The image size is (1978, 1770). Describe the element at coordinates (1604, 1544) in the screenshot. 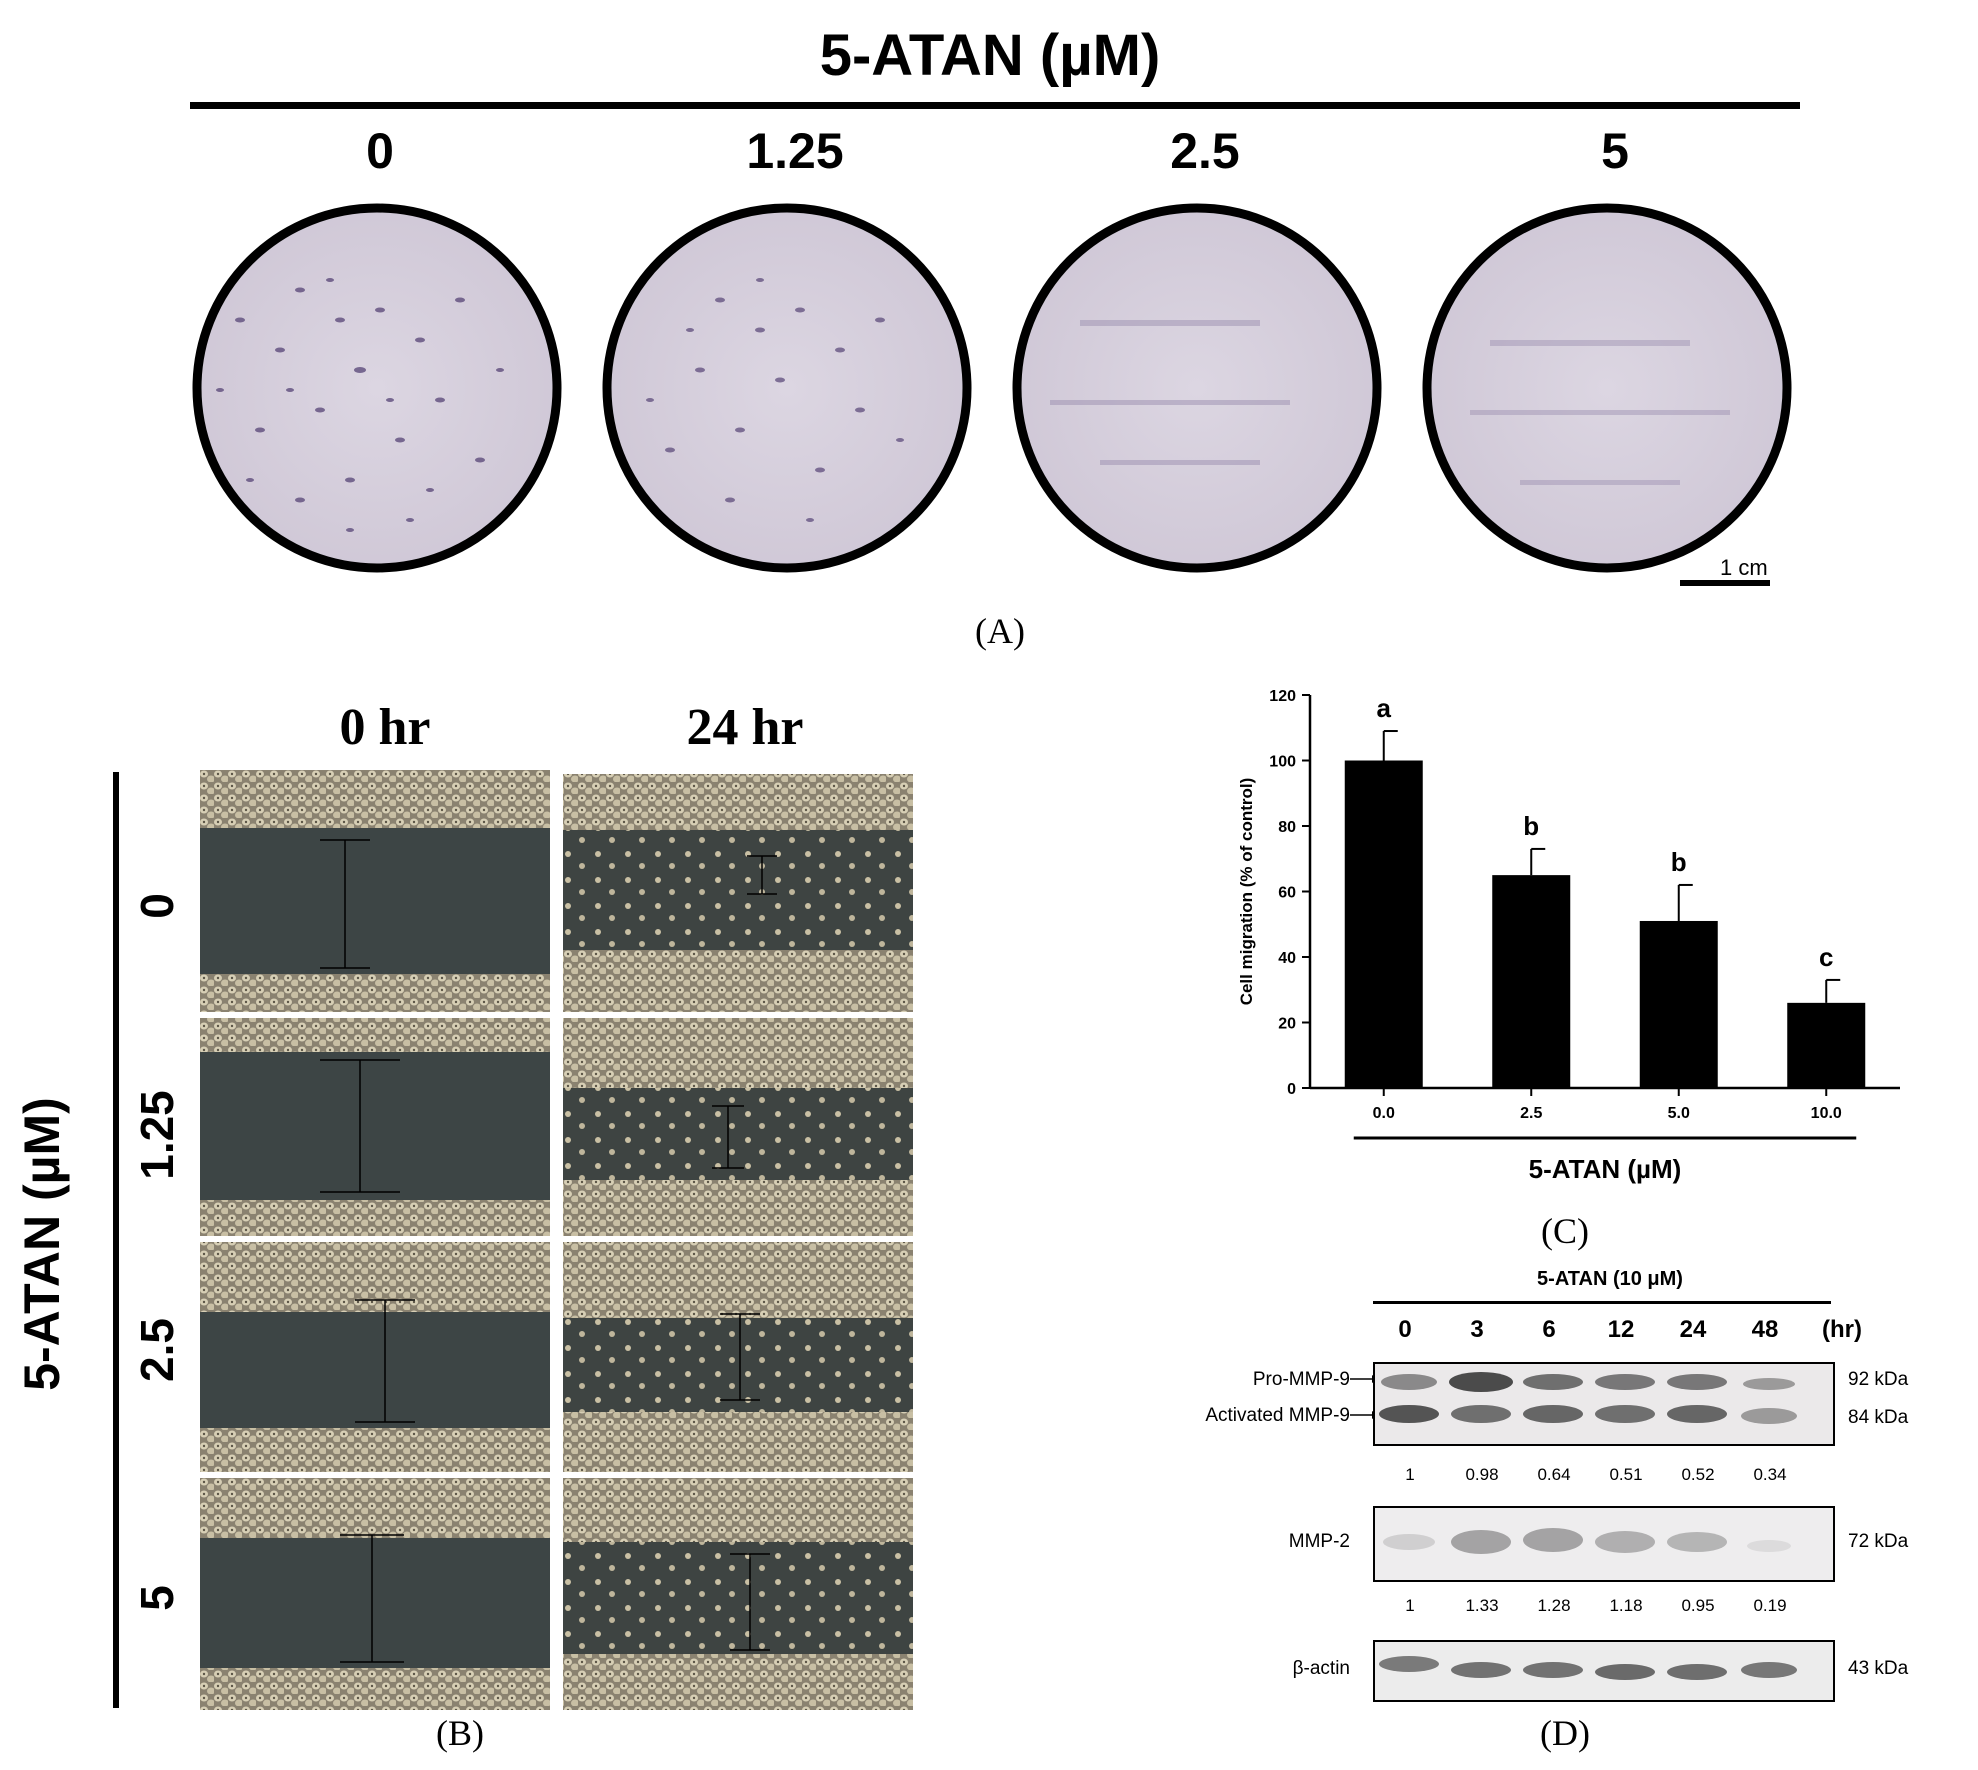

I see `blot-mmp2` at that location.